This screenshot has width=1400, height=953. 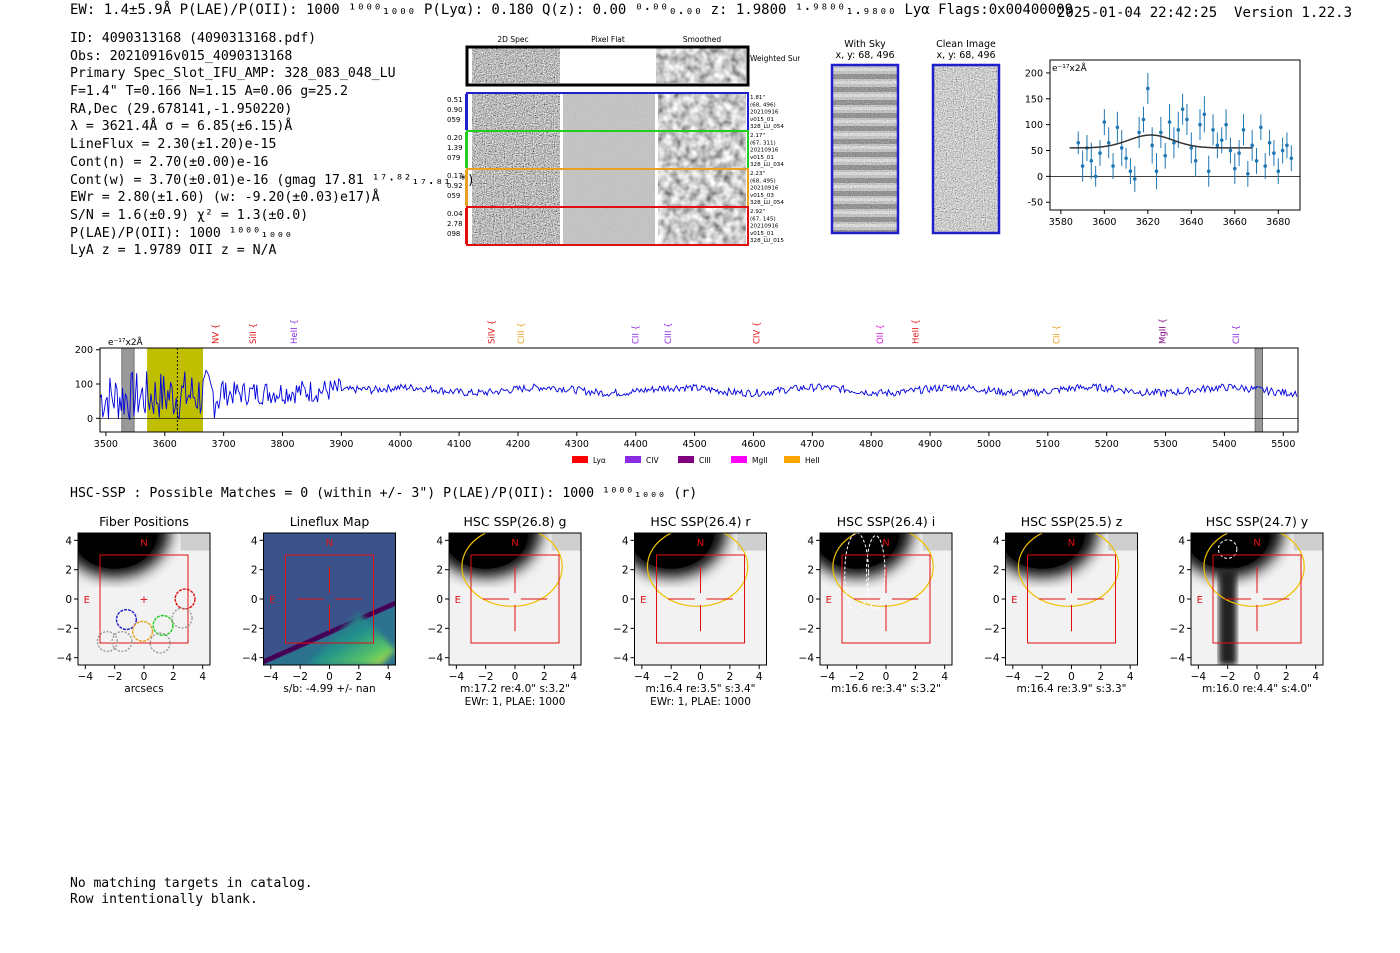 I want to click on weighted-sum-row: Weighted Sum, so click(x=632, y=66).